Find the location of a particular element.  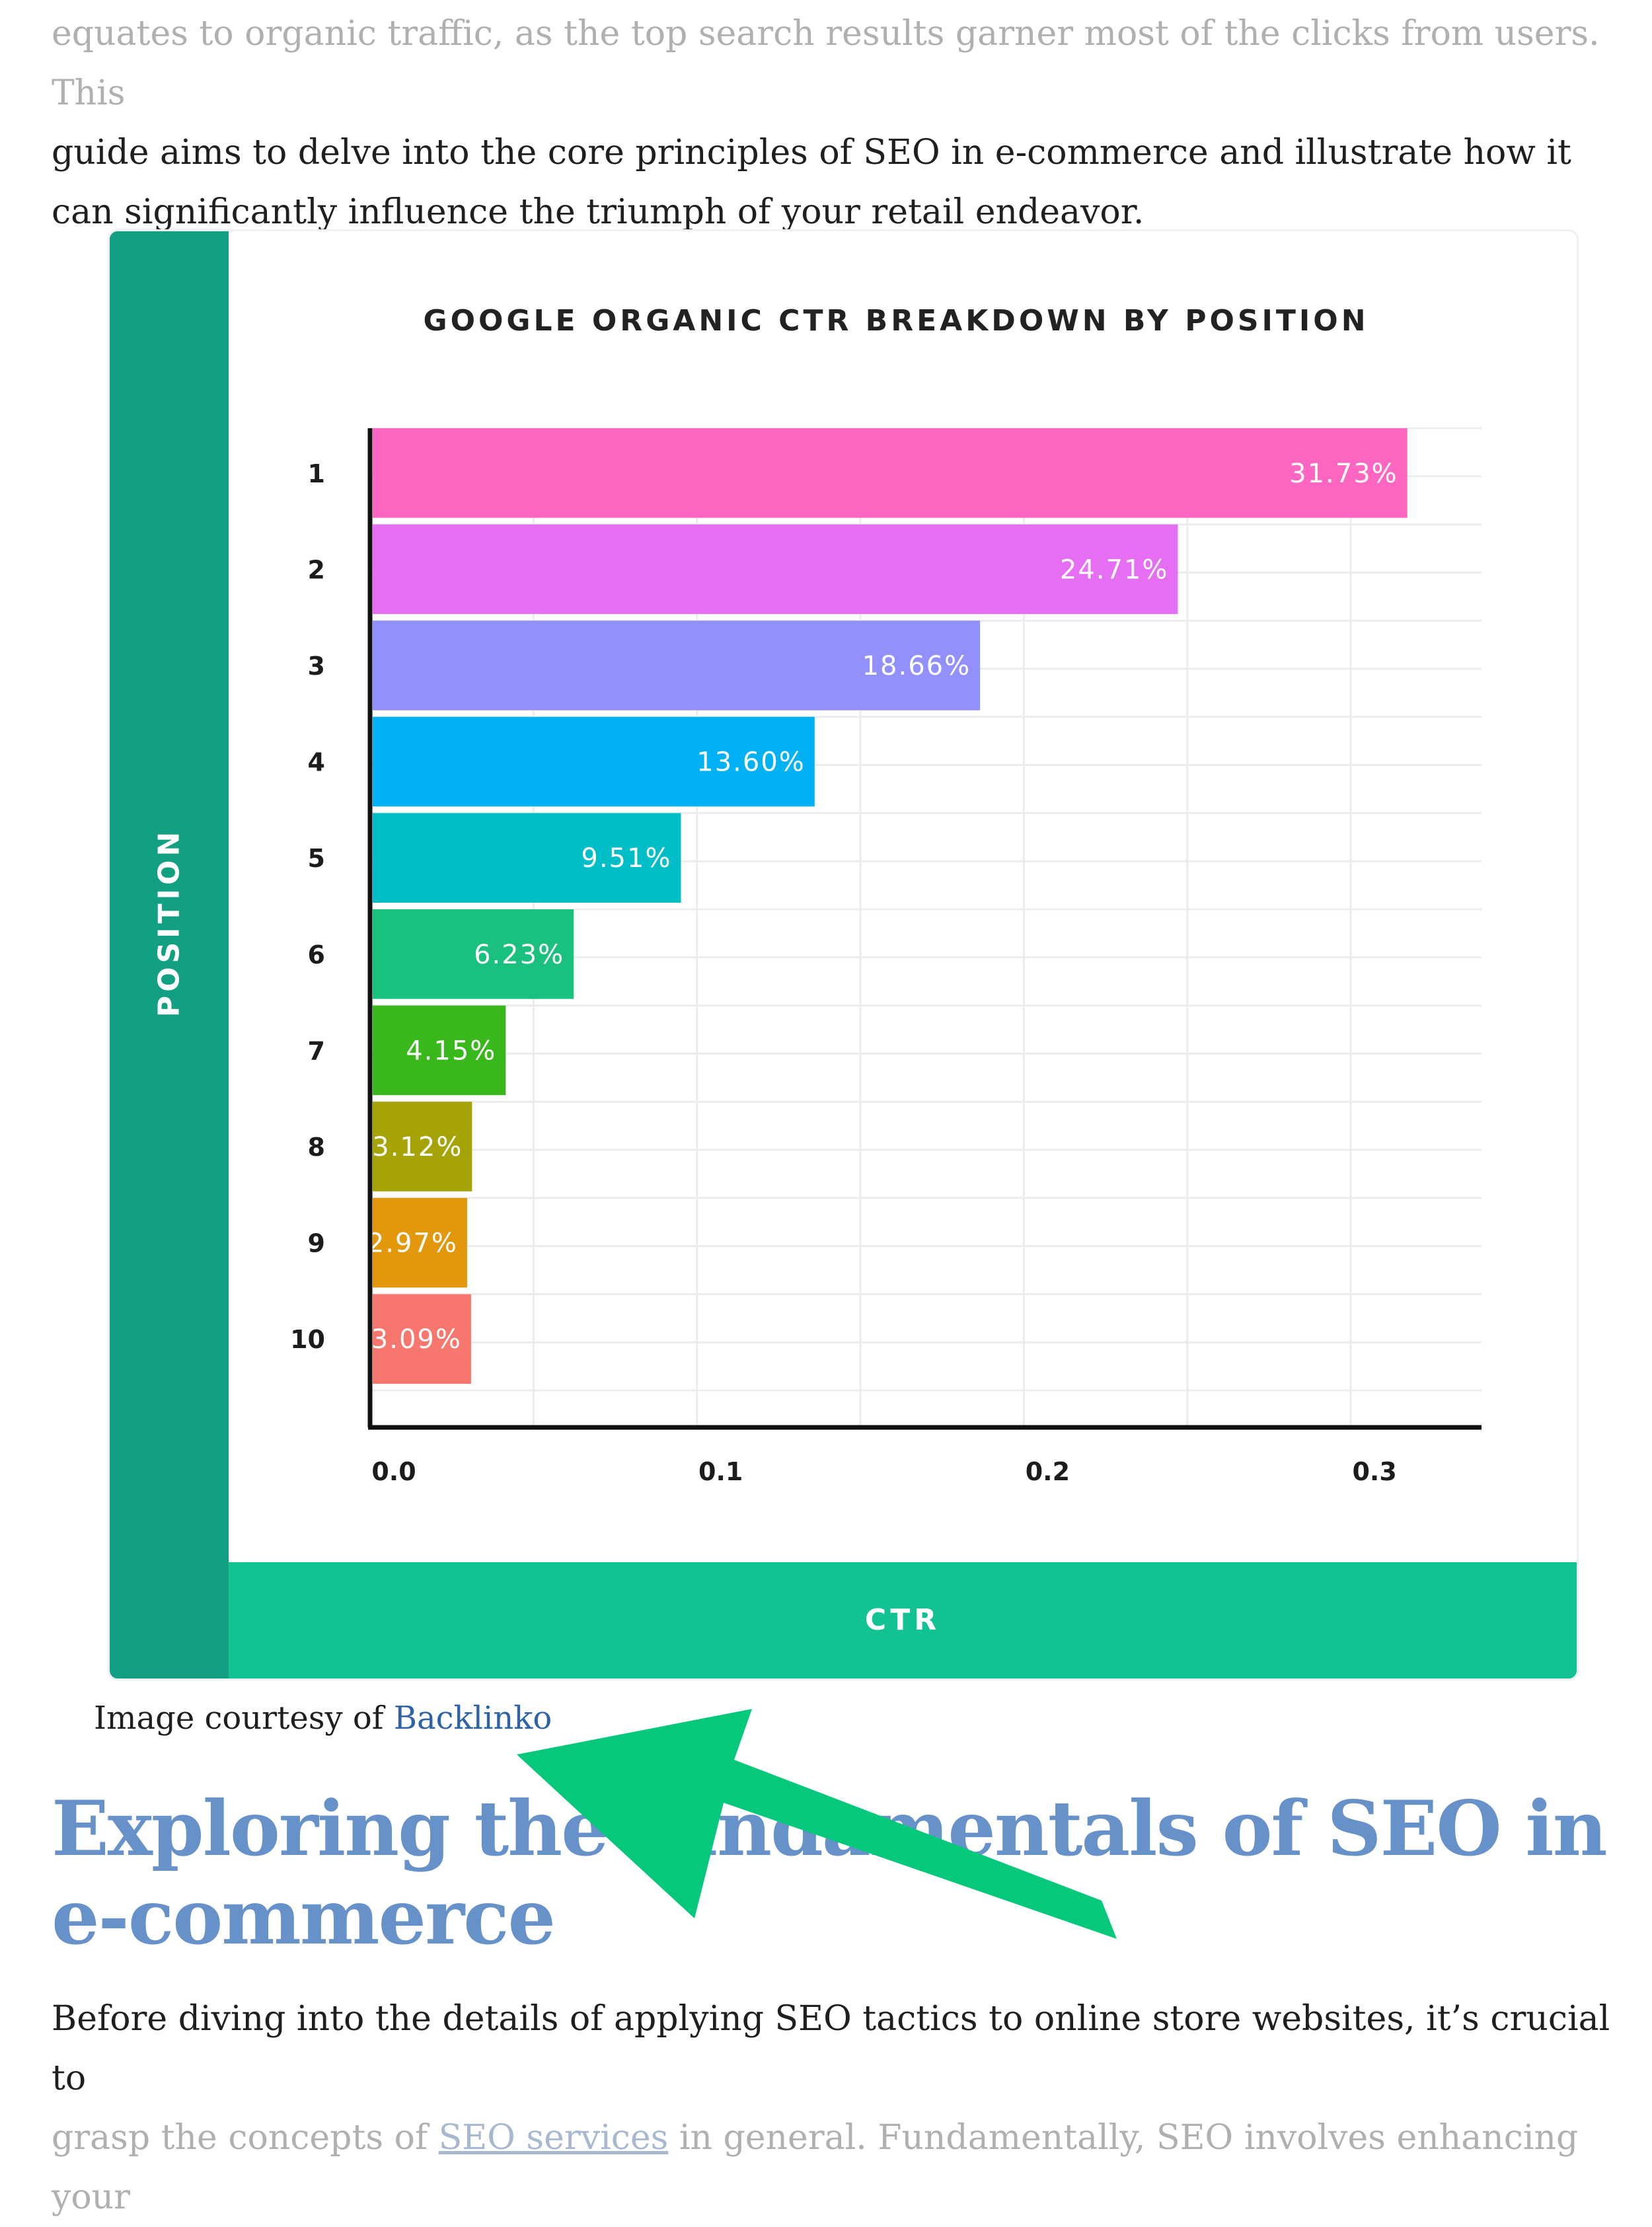

image-caption: Image courtesy of Backlinko is located at coordinates (323, 1719).